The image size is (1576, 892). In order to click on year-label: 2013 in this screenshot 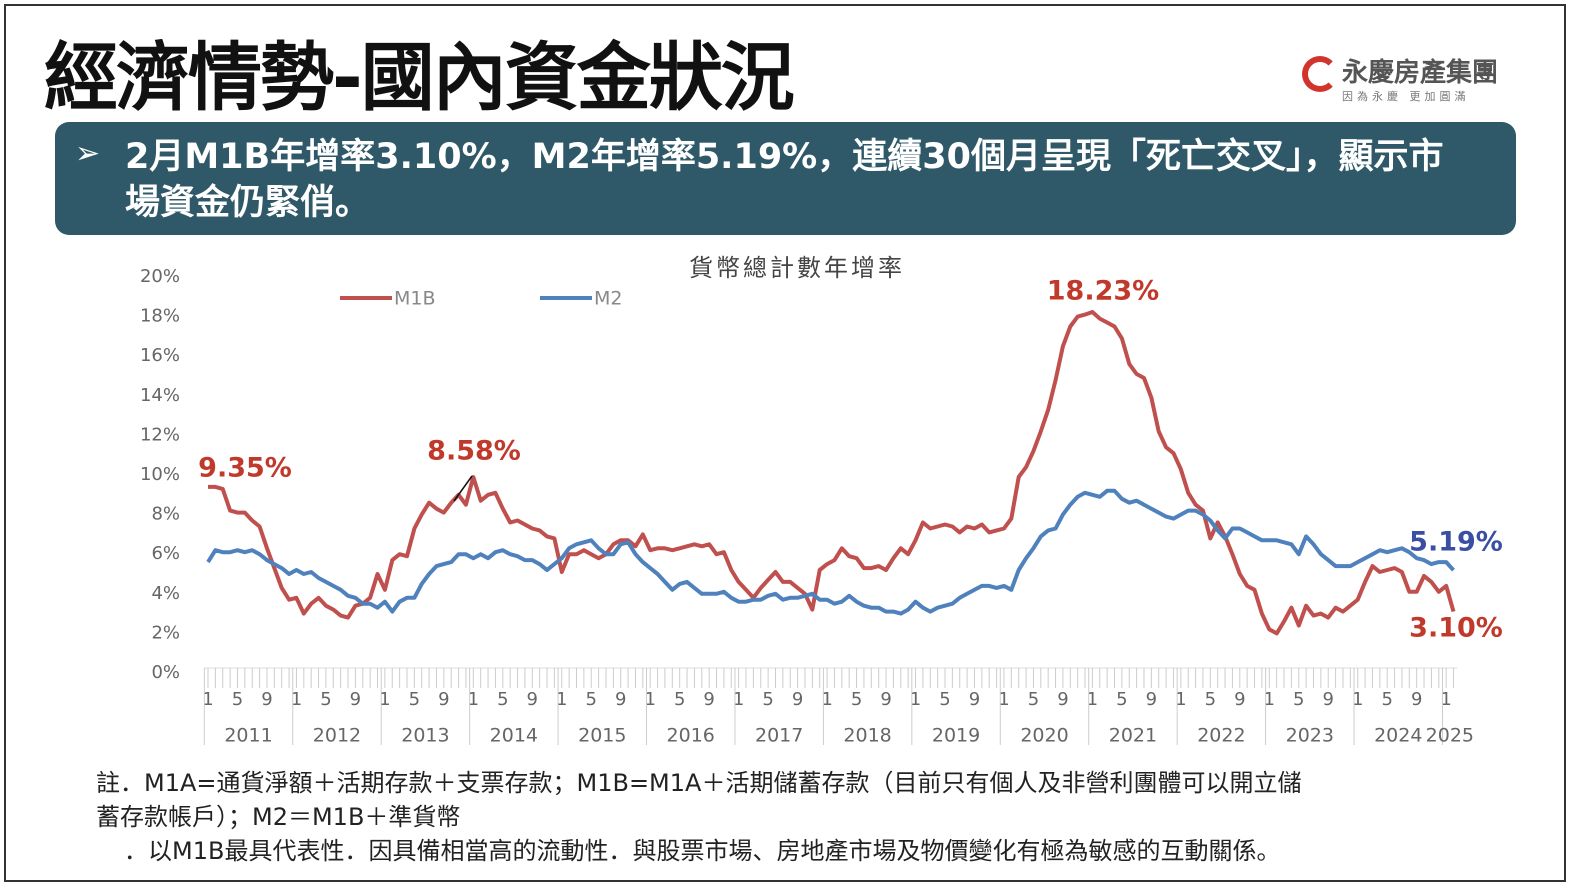, I will do `click(425, 736)`.